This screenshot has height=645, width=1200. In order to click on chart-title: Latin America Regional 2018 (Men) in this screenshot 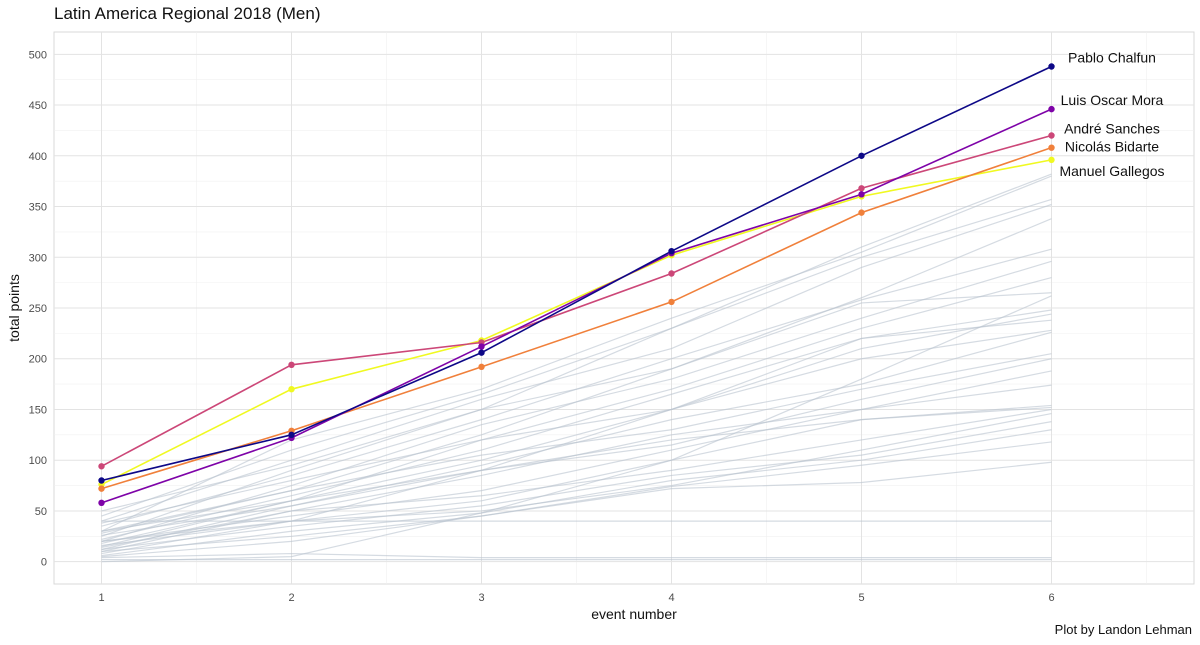, I will do `click(187, 13)`.